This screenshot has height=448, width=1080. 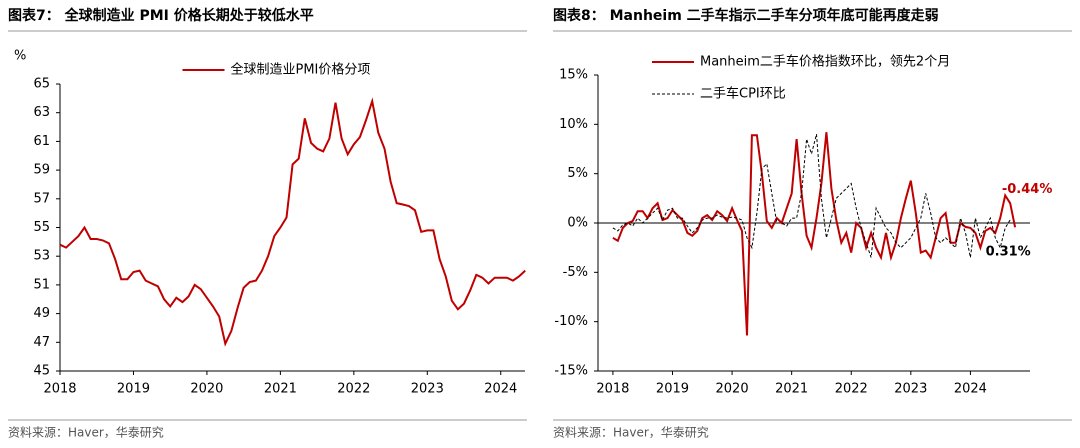 What do you see at coordinates (825, 62) in the screenshot?
I see `legend-label: Manheim二手车价格指数环比，领先2个月` at bounding box center [825, 62].